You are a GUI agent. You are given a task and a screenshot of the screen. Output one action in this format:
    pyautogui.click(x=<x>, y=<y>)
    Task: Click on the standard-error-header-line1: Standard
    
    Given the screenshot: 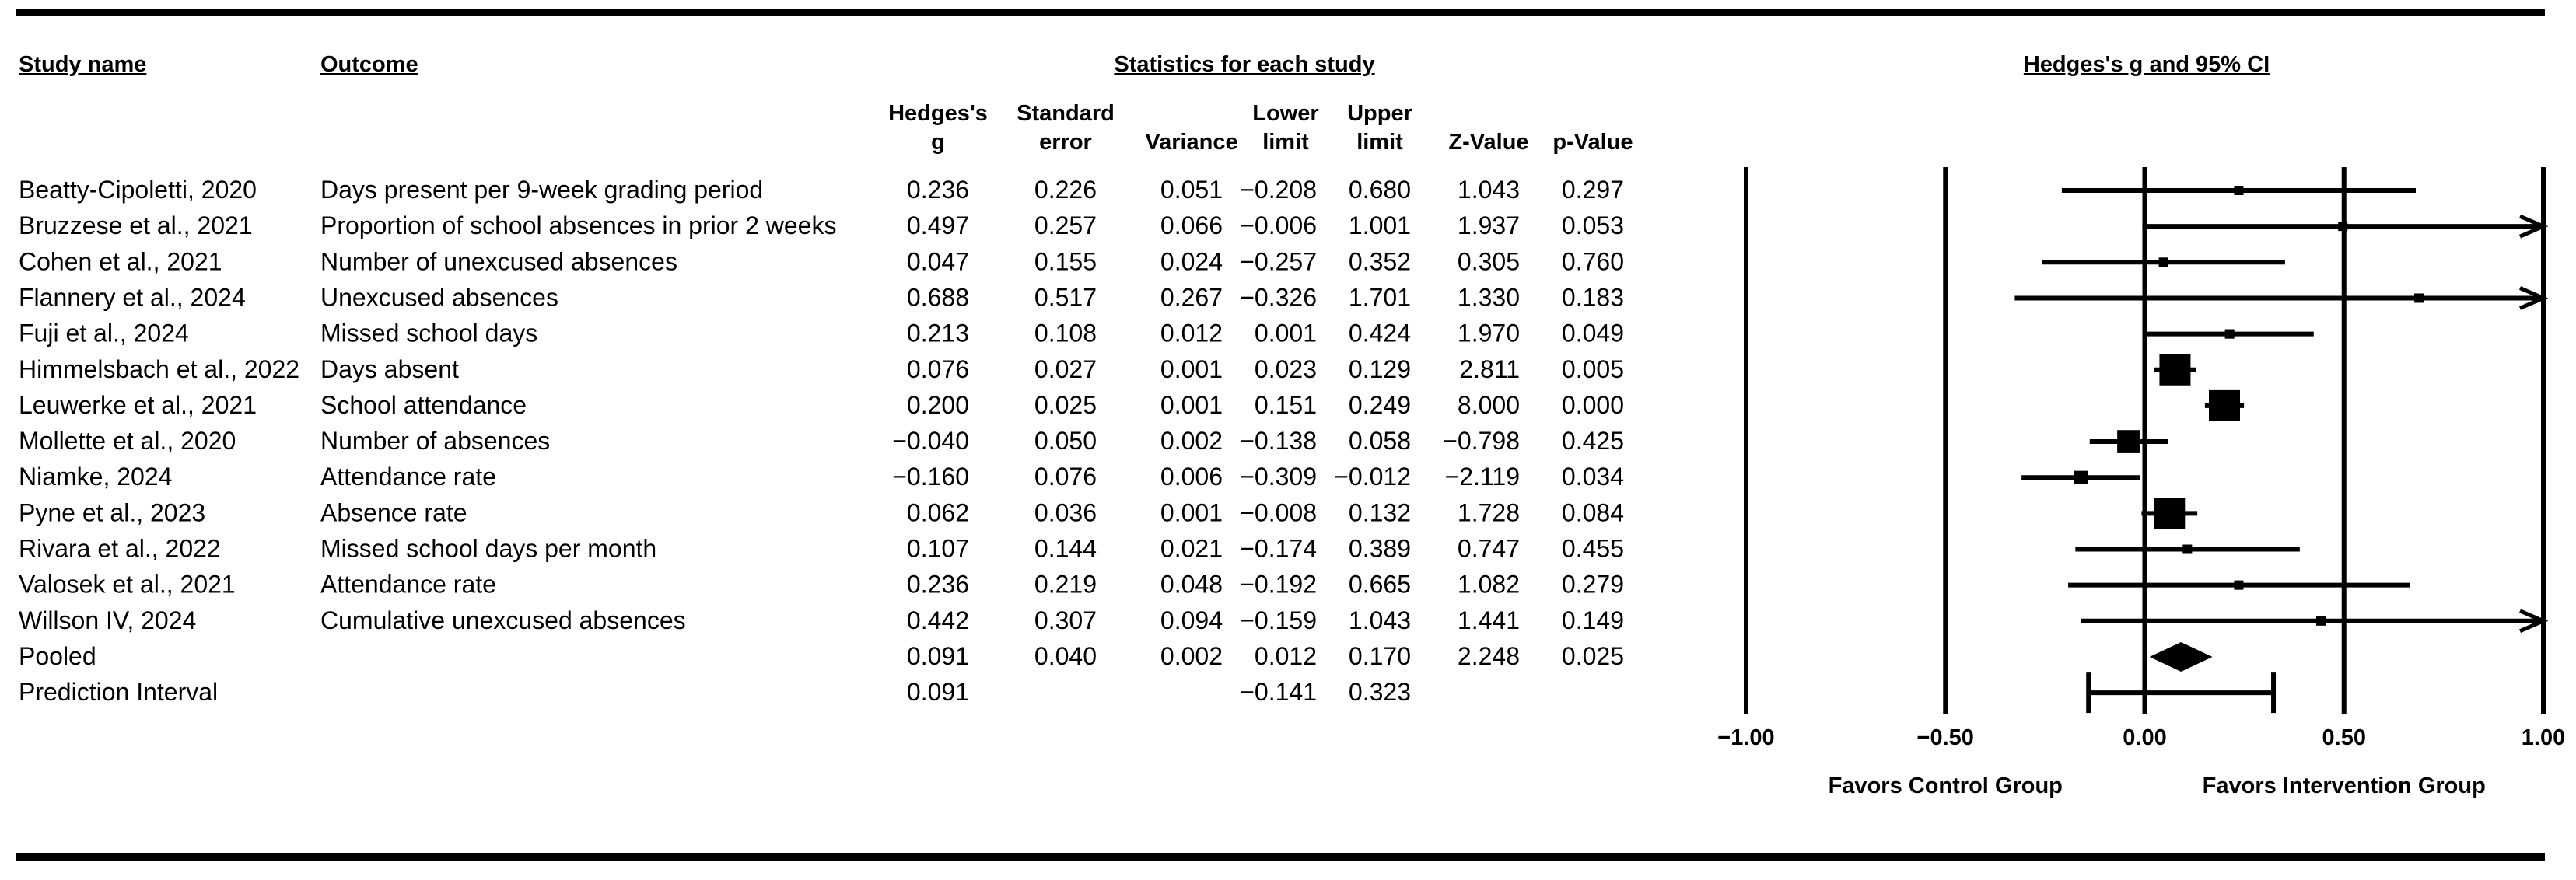 What is the action you would take?
    pyautogui.click(x=1066, y=113)
    